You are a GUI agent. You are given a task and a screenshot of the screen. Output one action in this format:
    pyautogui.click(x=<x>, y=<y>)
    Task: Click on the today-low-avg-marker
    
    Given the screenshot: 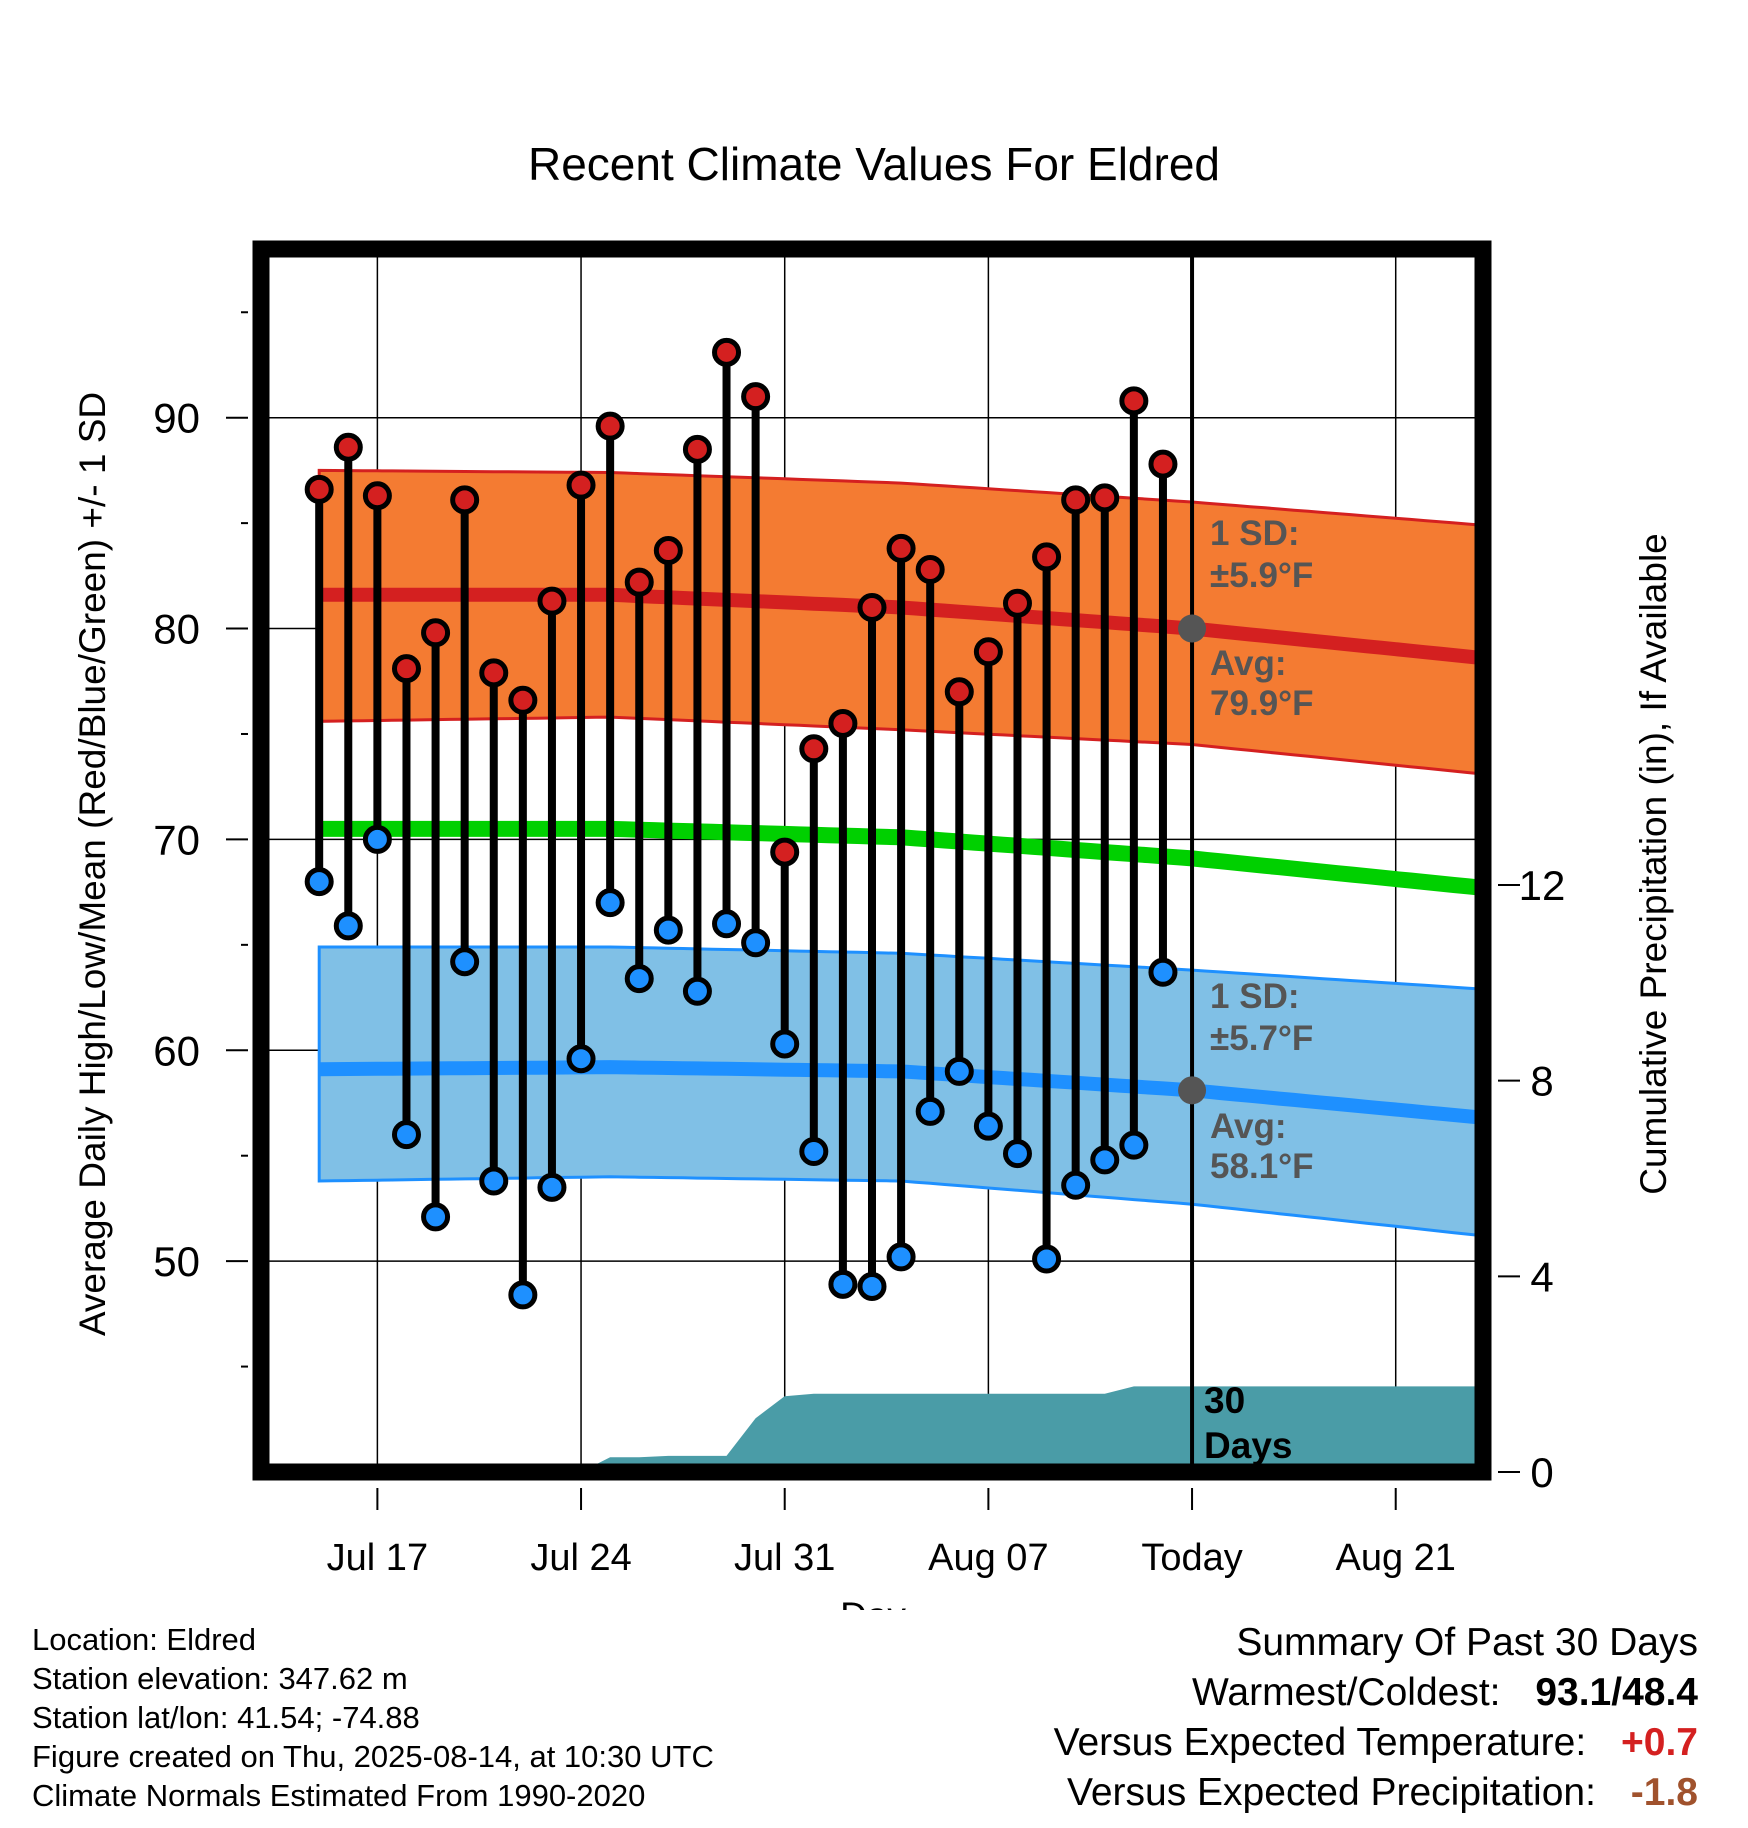 What is the action you would take?
    pyautogui.click(x=1192, y=1090)
    